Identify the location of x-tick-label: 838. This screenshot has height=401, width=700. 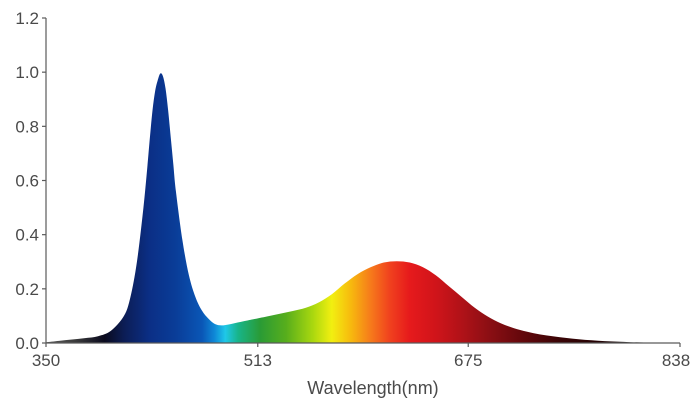
(676, 360).